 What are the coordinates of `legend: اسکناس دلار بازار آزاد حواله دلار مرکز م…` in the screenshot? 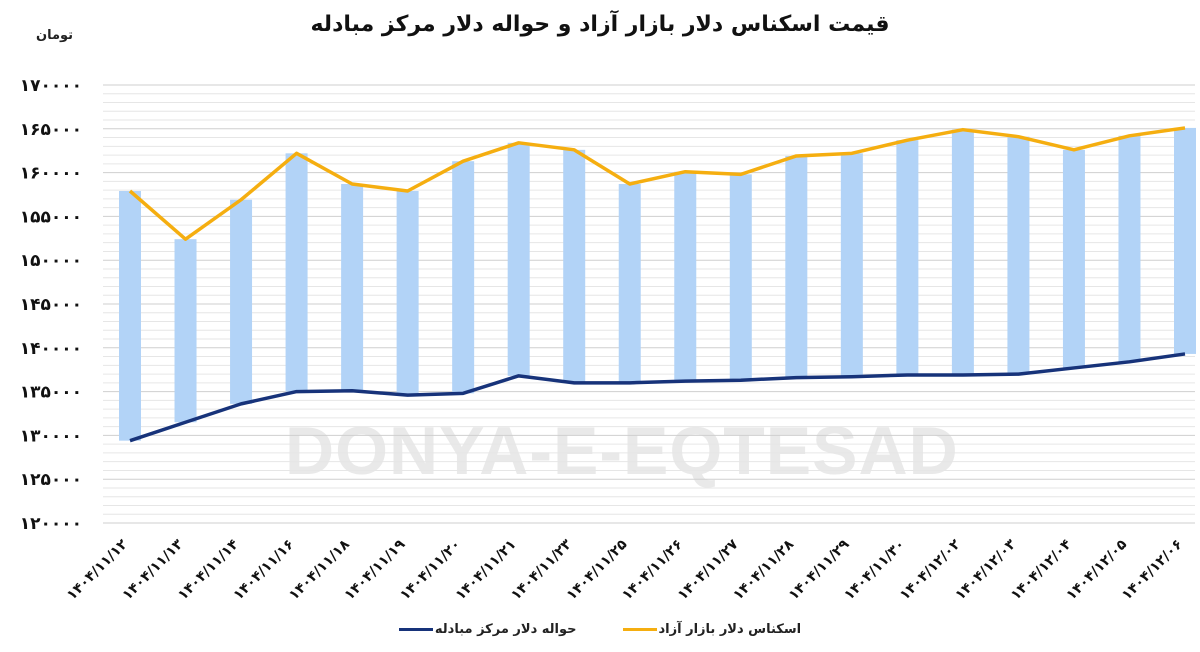 It's located at (600, 629).